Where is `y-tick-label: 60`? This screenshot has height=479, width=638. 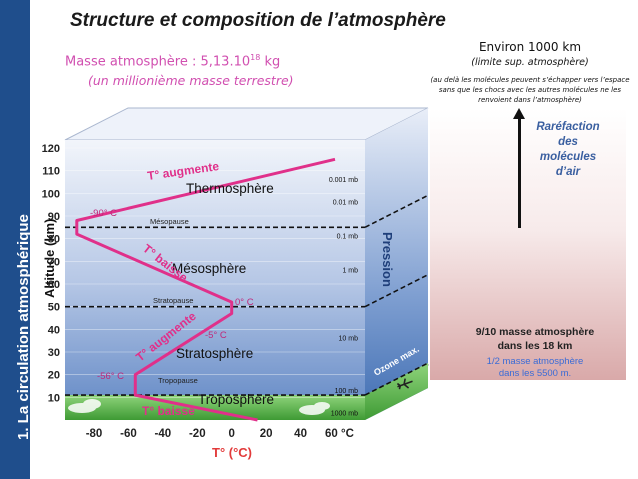
y-tick-label: 60 is located at coordinates (54, 285).